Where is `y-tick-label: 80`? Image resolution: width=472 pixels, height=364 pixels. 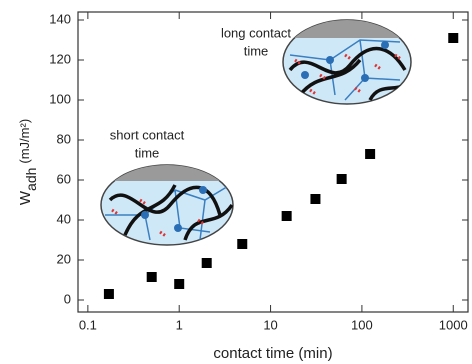
y-tick-label: 80 is located at coordinates (64, 138).